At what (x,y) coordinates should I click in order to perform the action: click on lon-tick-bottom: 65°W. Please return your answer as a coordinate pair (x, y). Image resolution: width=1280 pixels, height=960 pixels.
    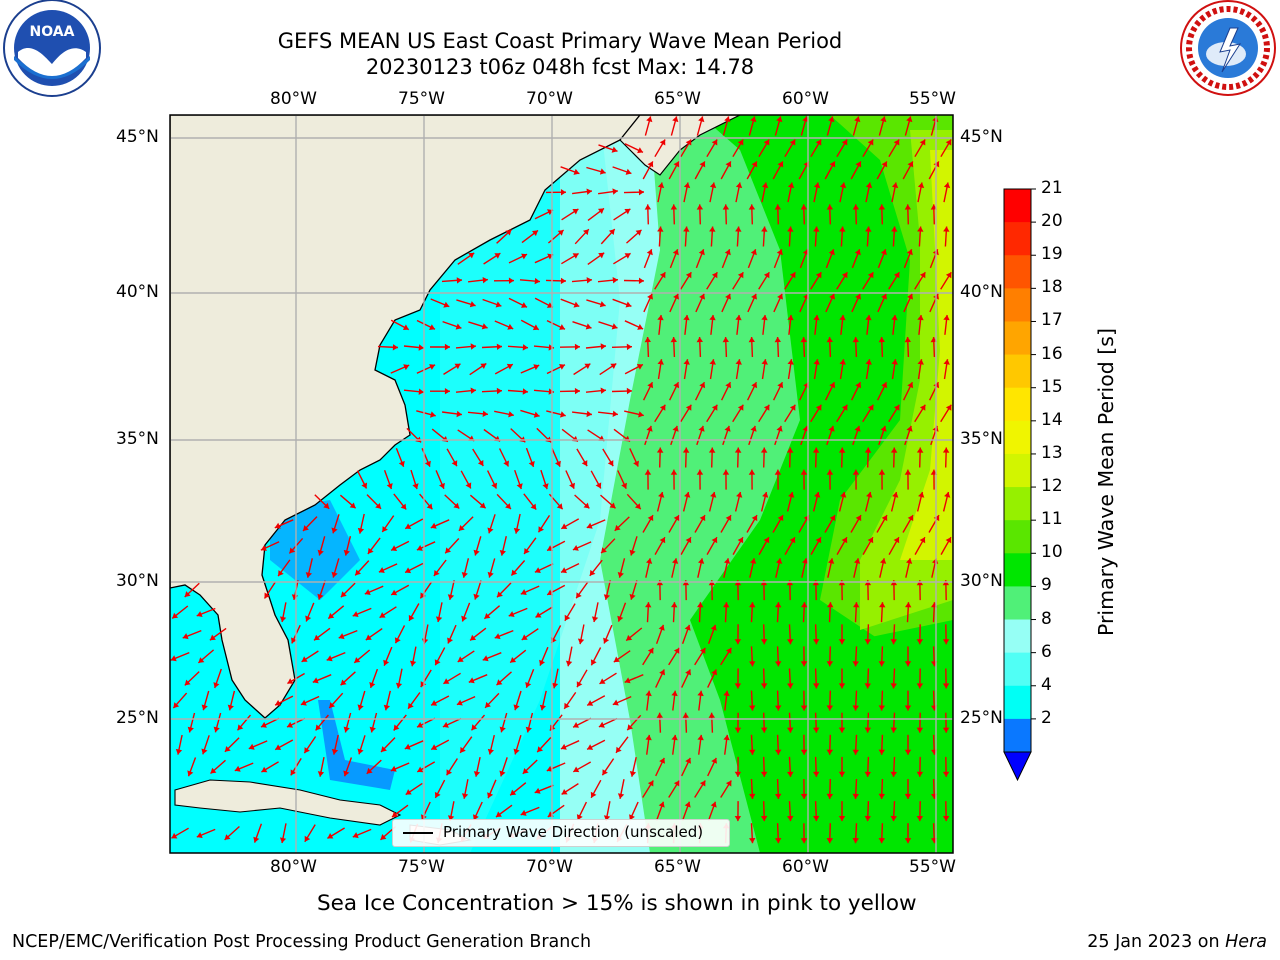
    Looking at the image, I should click on (677, 867).